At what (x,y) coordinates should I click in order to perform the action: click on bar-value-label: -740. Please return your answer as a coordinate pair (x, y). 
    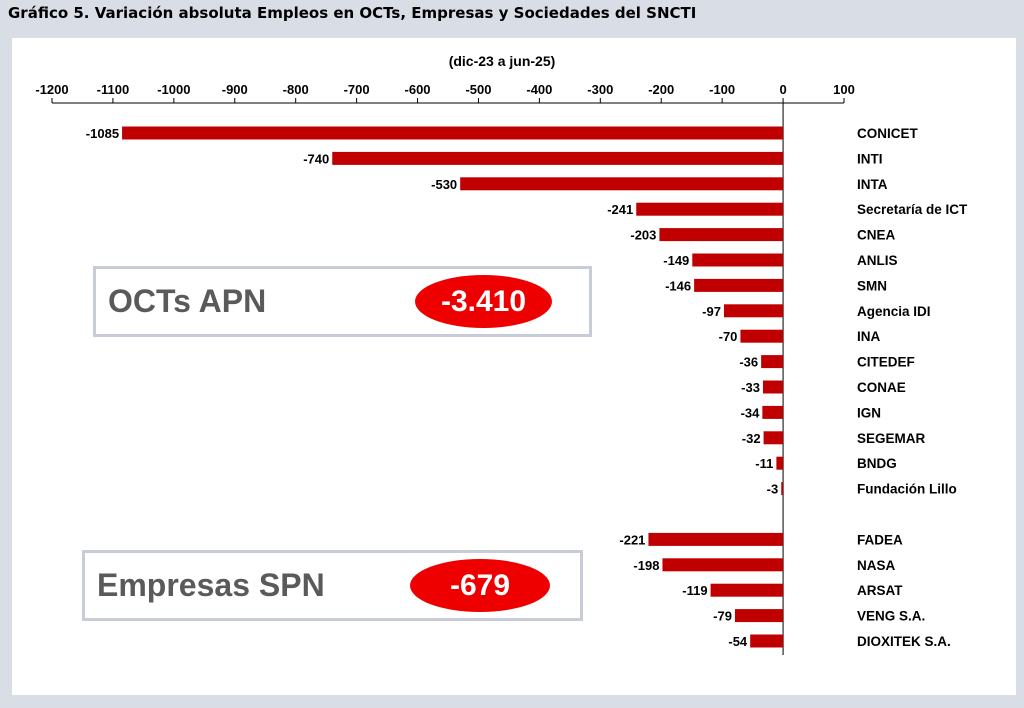
    Looking at the image, I should click on (316, 158).